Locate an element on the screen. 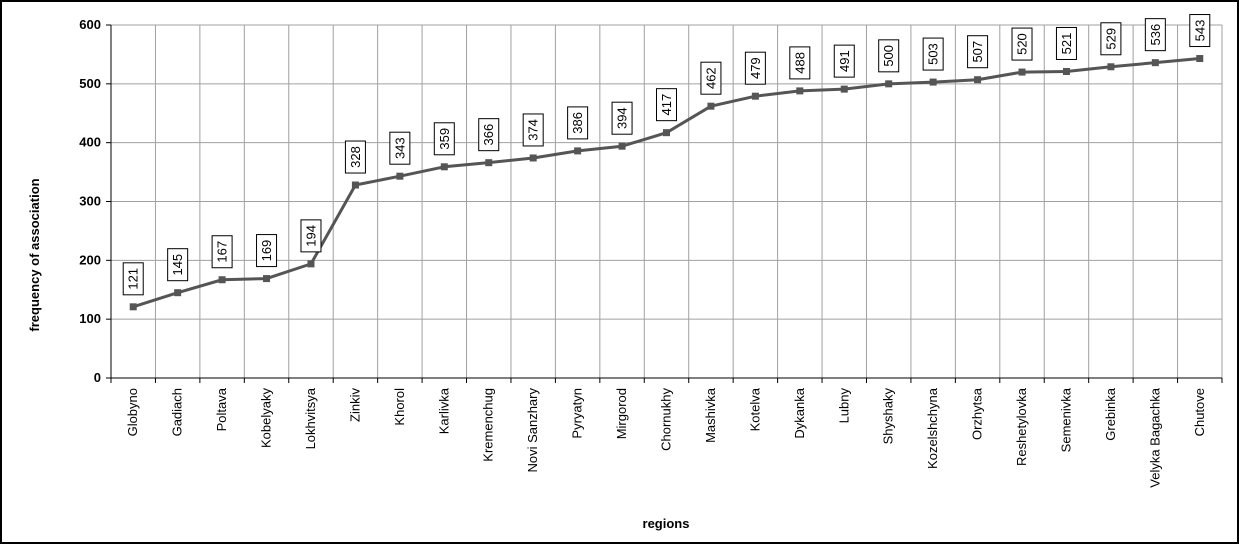 The width and height of the screenshot is (1239, 544). data-label: 359 is located at coordinates (444, 139).